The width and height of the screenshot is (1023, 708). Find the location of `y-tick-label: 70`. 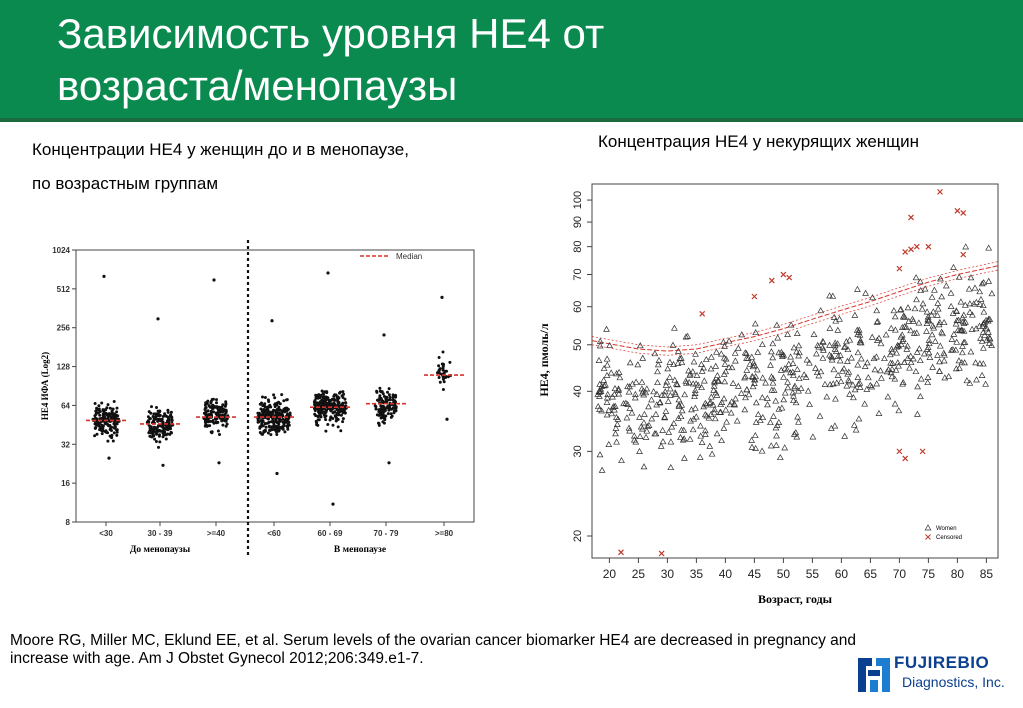

y-tick-label: 70 is located at coordinates (578, 274).